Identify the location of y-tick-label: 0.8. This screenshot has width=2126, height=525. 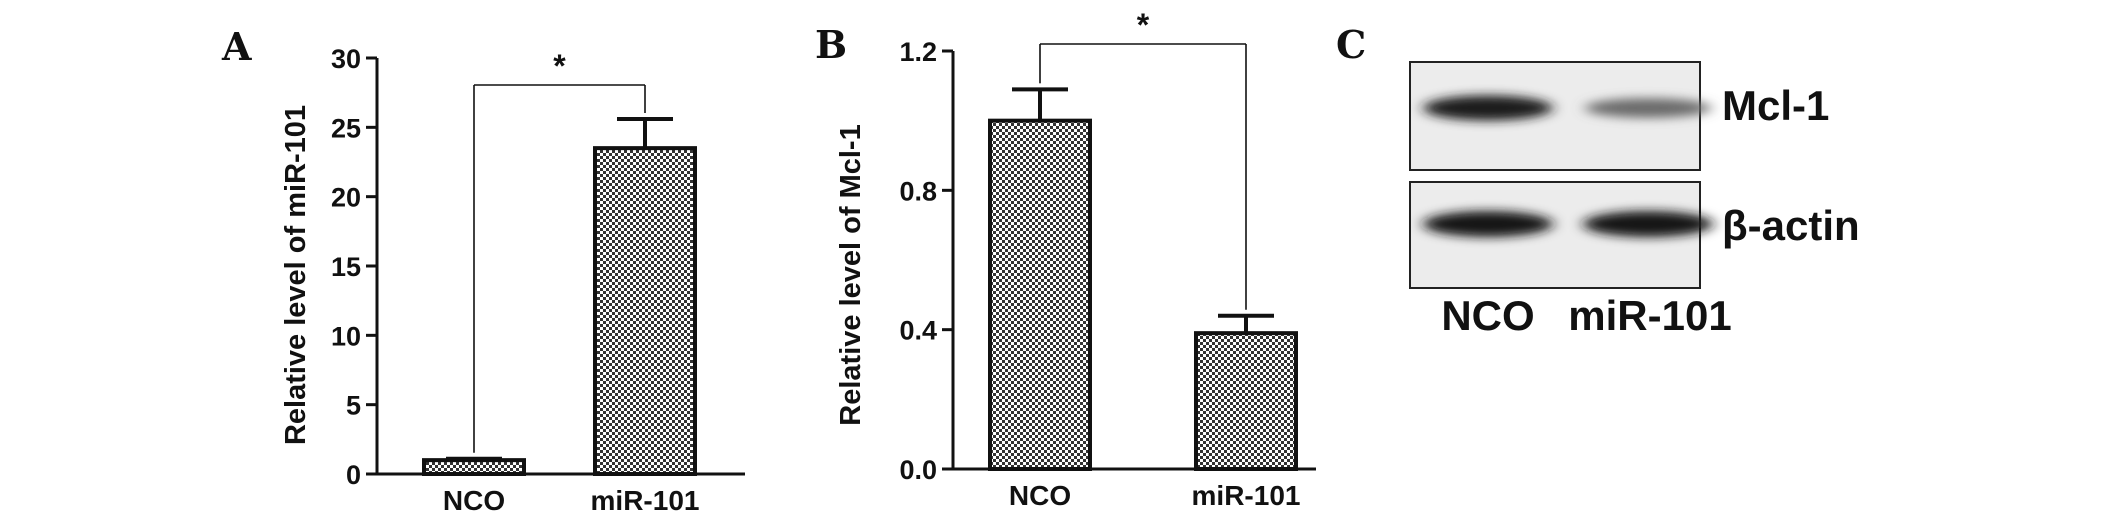
(918, 191).